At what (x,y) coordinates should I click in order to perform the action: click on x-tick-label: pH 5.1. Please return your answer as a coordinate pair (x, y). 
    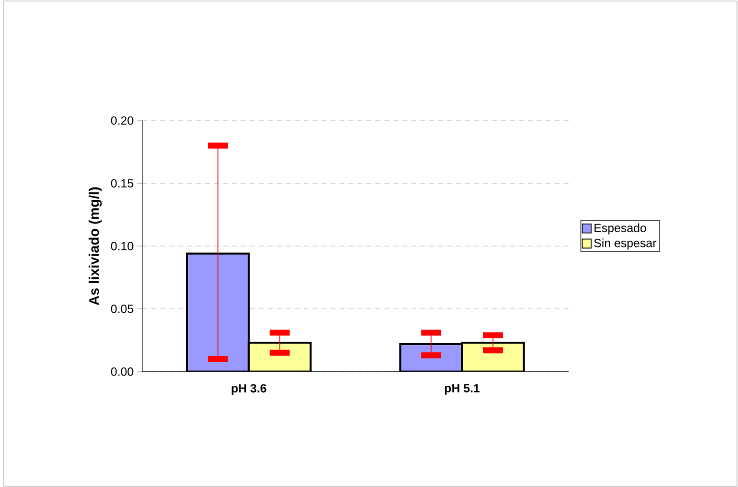
    Looking at the image, I should click on (462, 389).